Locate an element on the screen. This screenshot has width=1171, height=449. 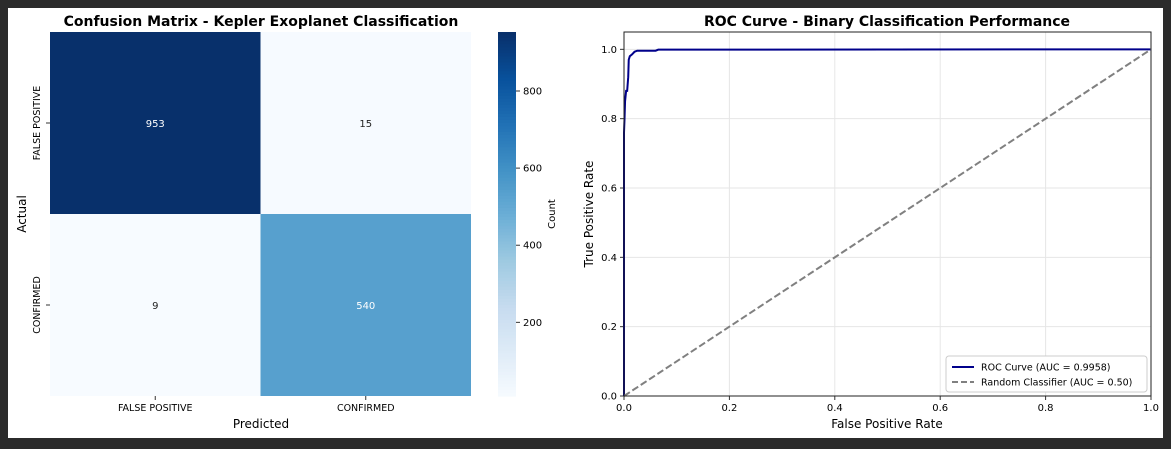
colorbar-tick-label: 800 is located at coordinates (532, 91).